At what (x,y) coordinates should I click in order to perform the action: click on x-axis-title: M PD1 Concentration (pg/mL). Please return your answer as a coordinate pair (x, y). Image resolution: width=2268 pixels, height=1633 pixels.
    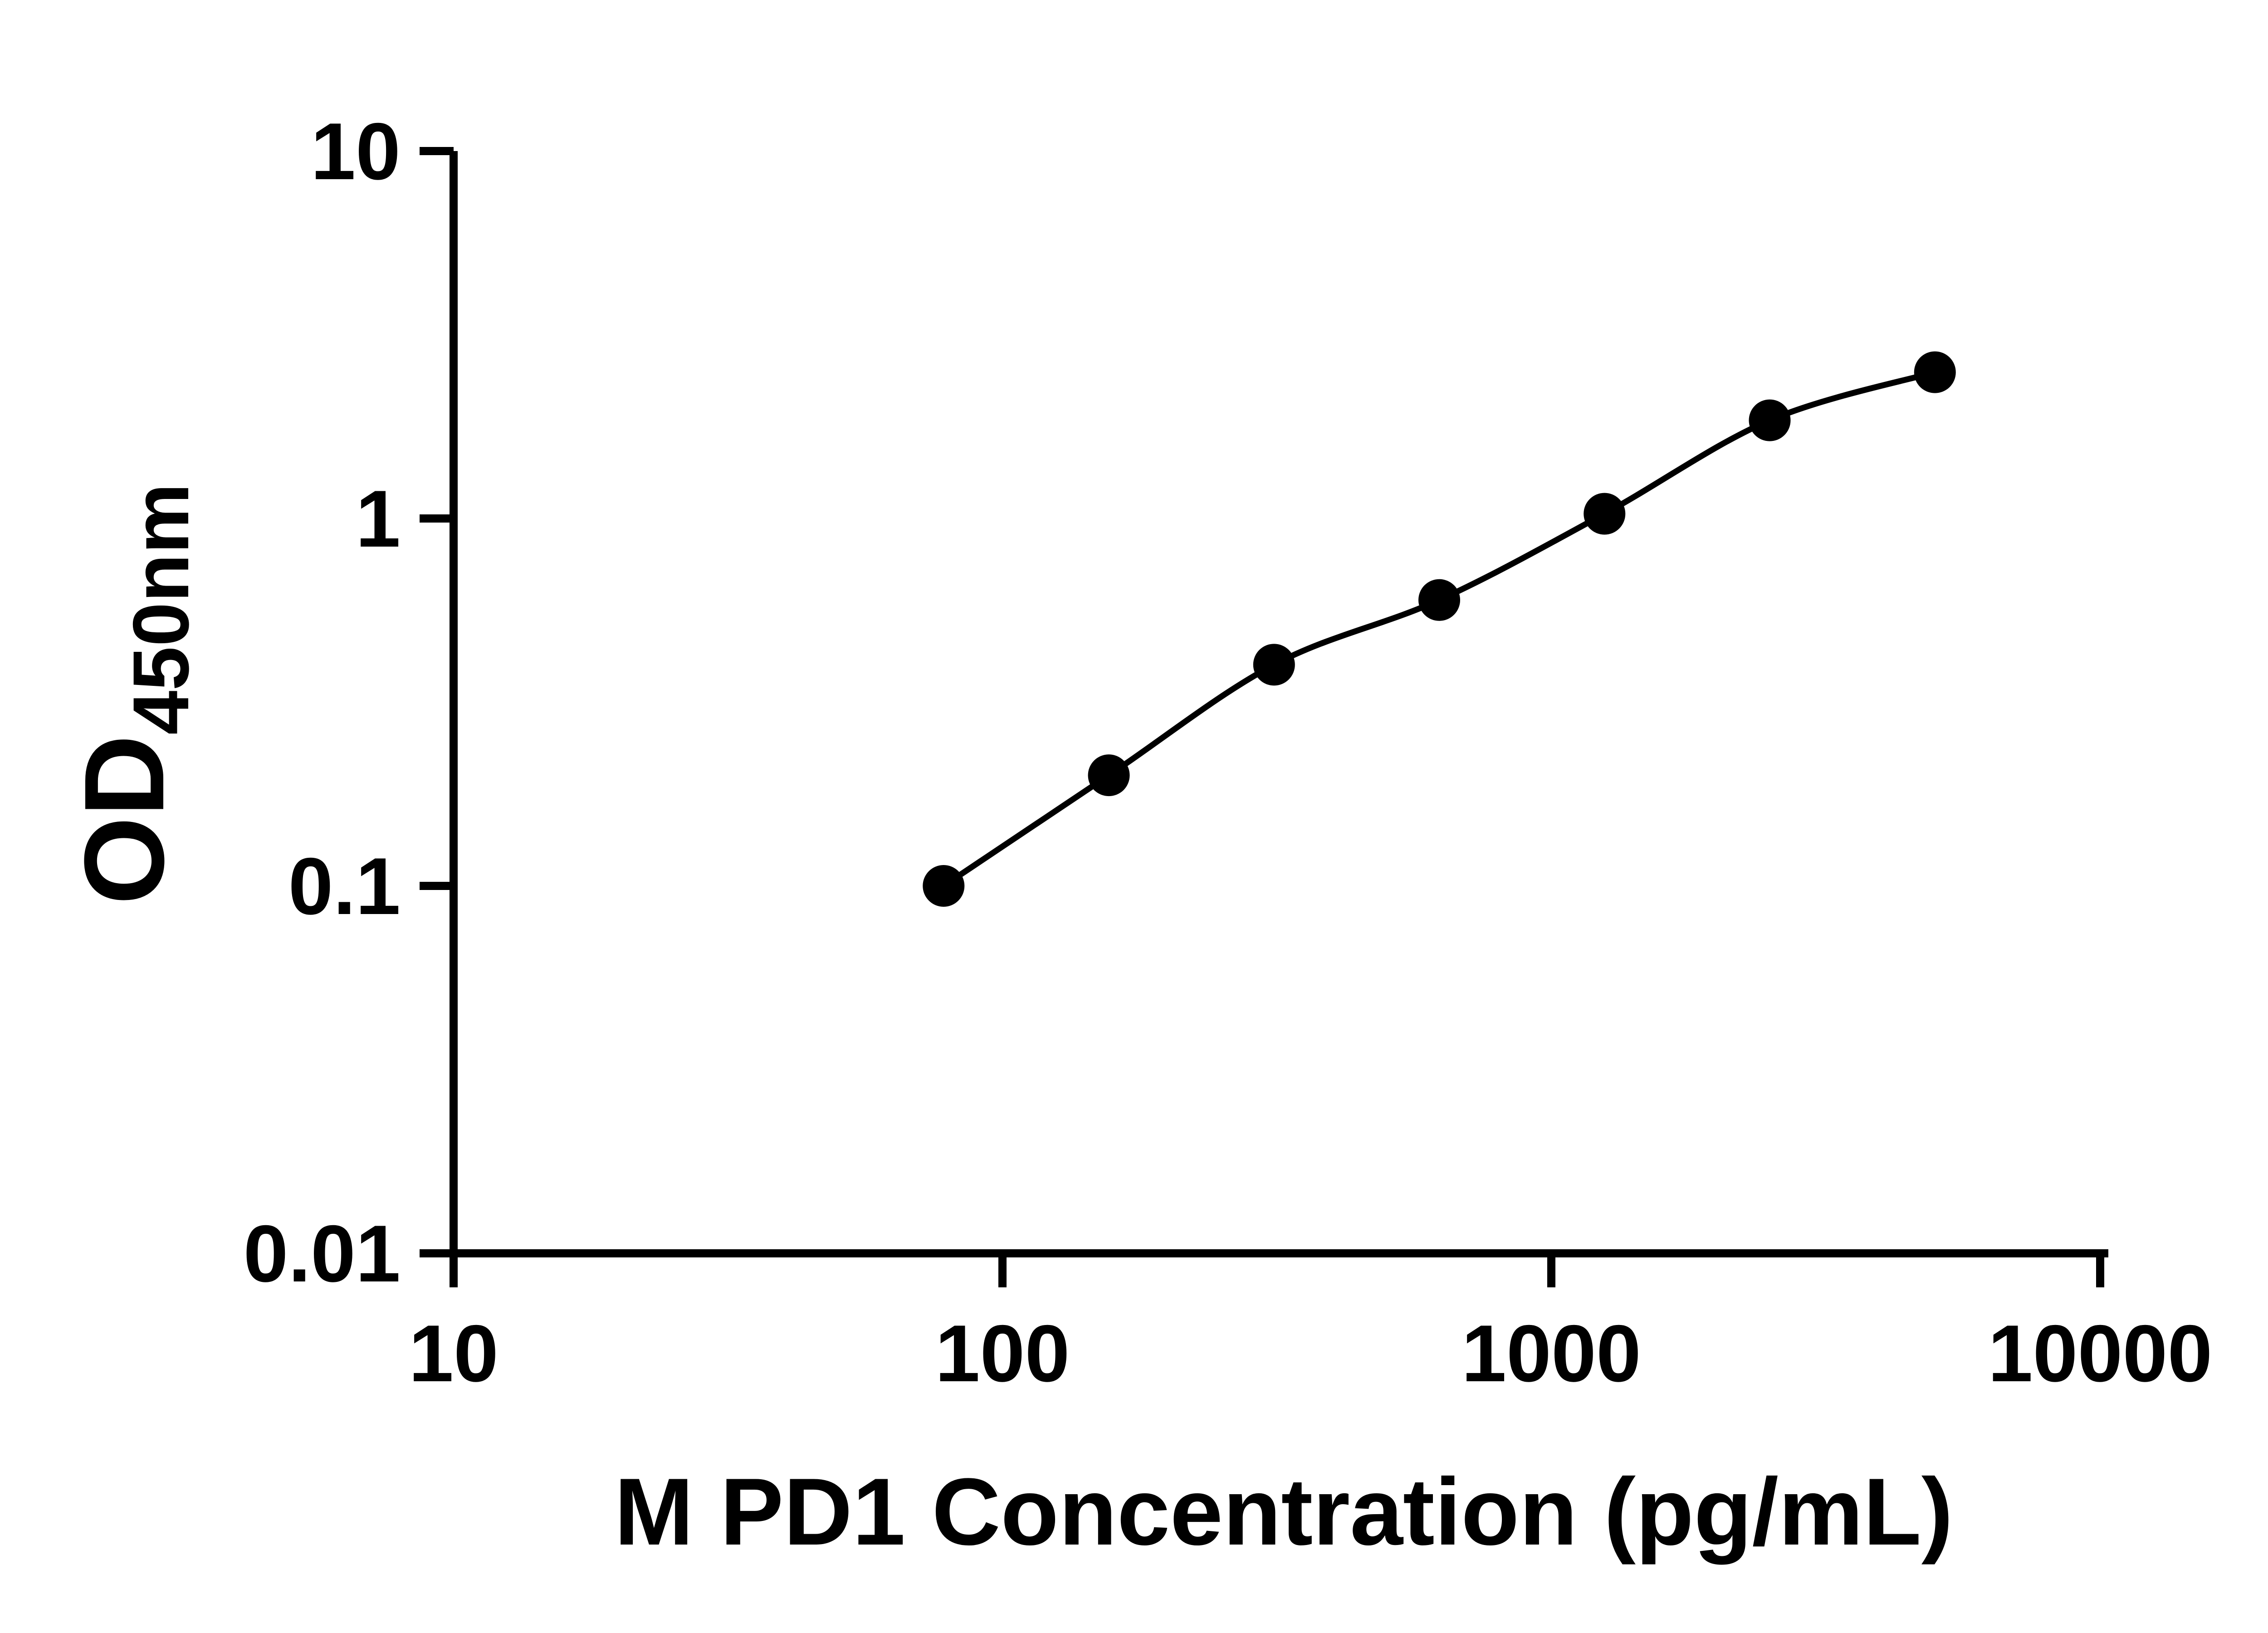
    Looking at the image, I should click on (1284, 1511).